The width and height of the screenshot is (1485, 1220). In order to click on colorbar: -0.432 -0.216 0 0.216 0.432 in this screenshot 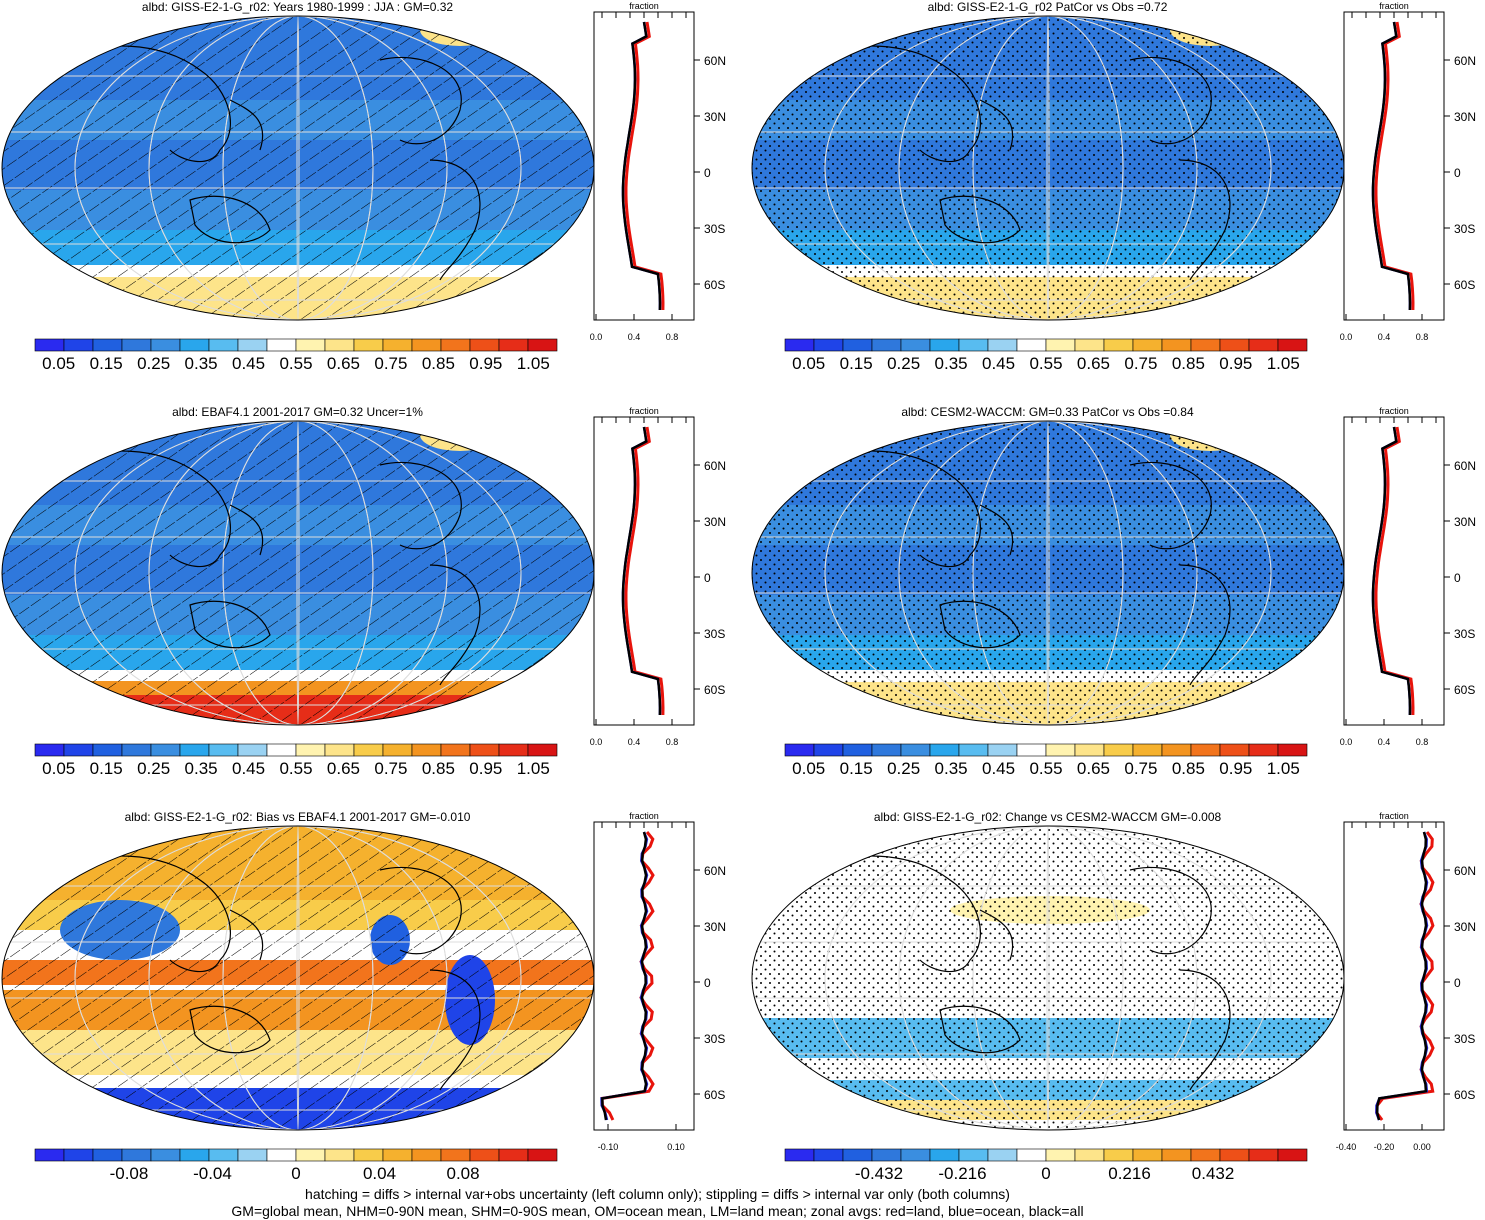, I will do `click(1046, 1165)`.